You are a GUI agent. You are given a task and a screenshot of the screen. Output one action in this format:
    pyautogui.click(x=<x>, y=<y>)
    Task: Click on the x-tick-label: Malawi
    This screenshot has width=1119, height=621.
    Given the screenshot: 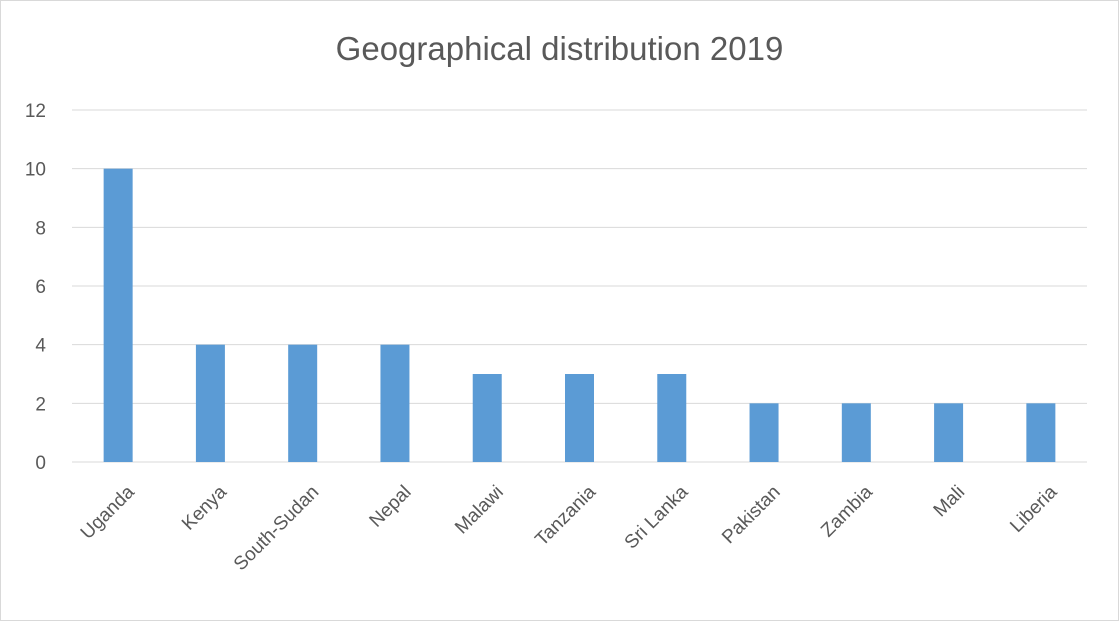 What is the action you would take?
    pyautogui.click(x=479, y=510)
    